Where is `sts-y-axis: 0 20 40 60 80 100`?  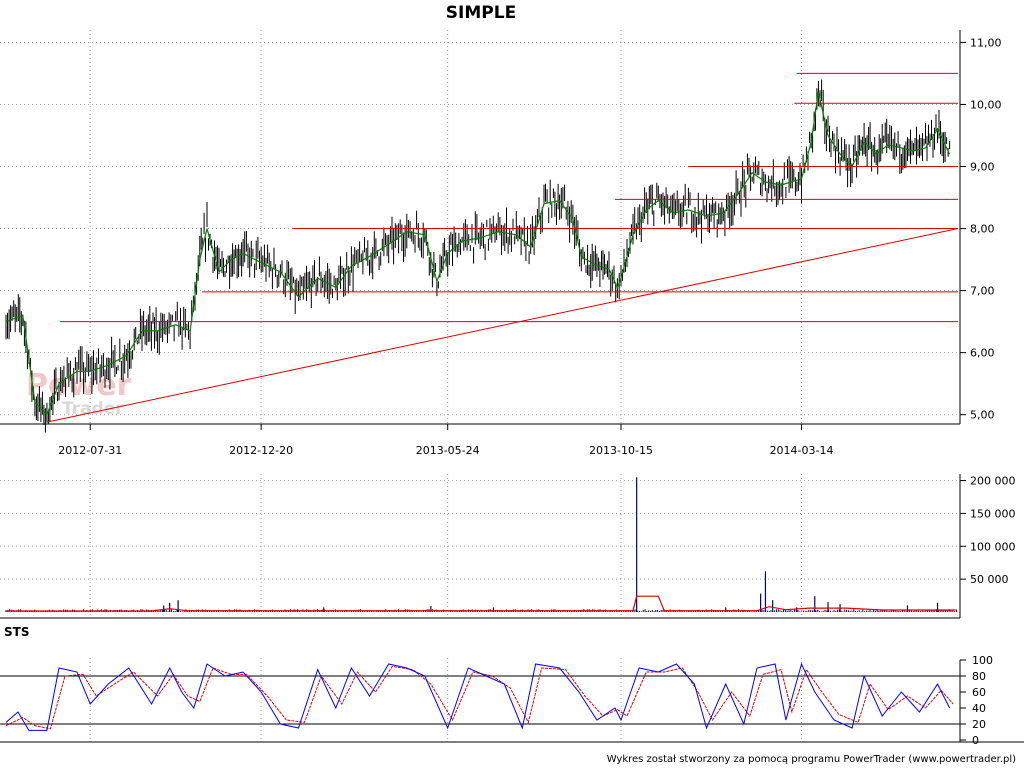 sts-y-axis: 0 20 40 60 80 100 is located at coordinates (976, 700).